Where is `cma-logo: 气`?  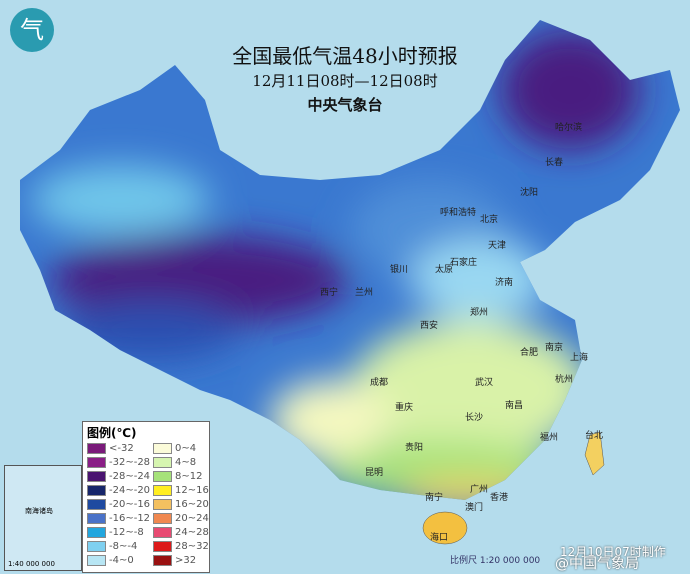
cma-logo: 气 is located at coordinates (32, 30).